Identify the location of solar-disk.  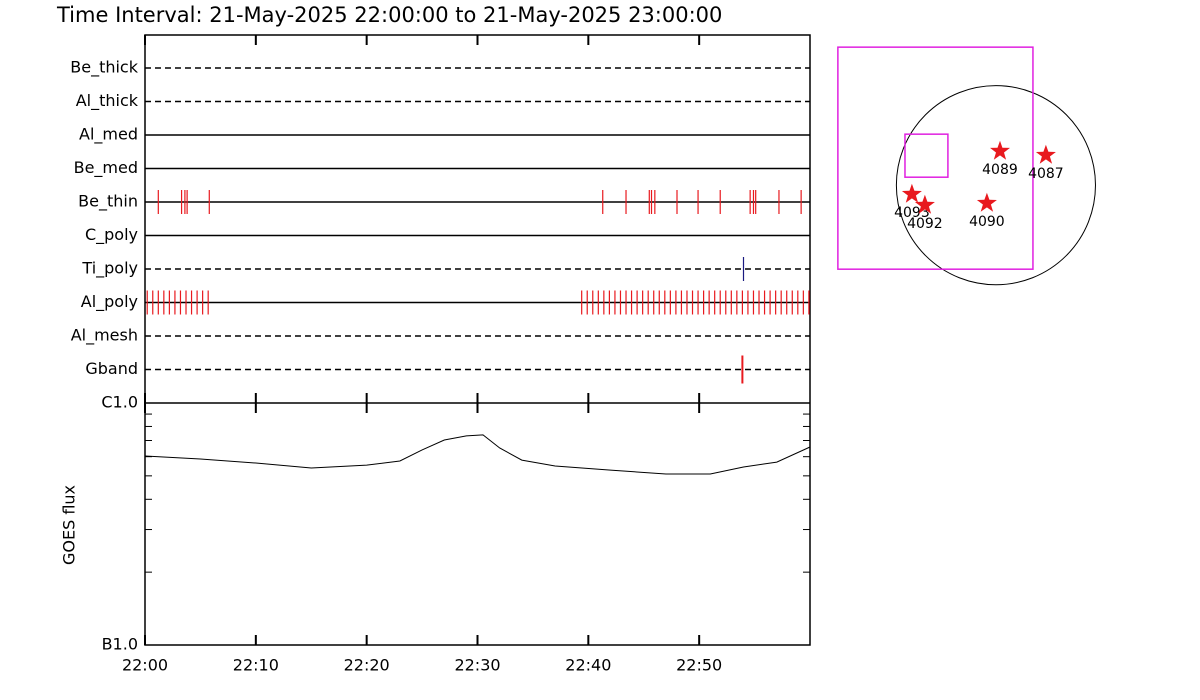
(995, 185).